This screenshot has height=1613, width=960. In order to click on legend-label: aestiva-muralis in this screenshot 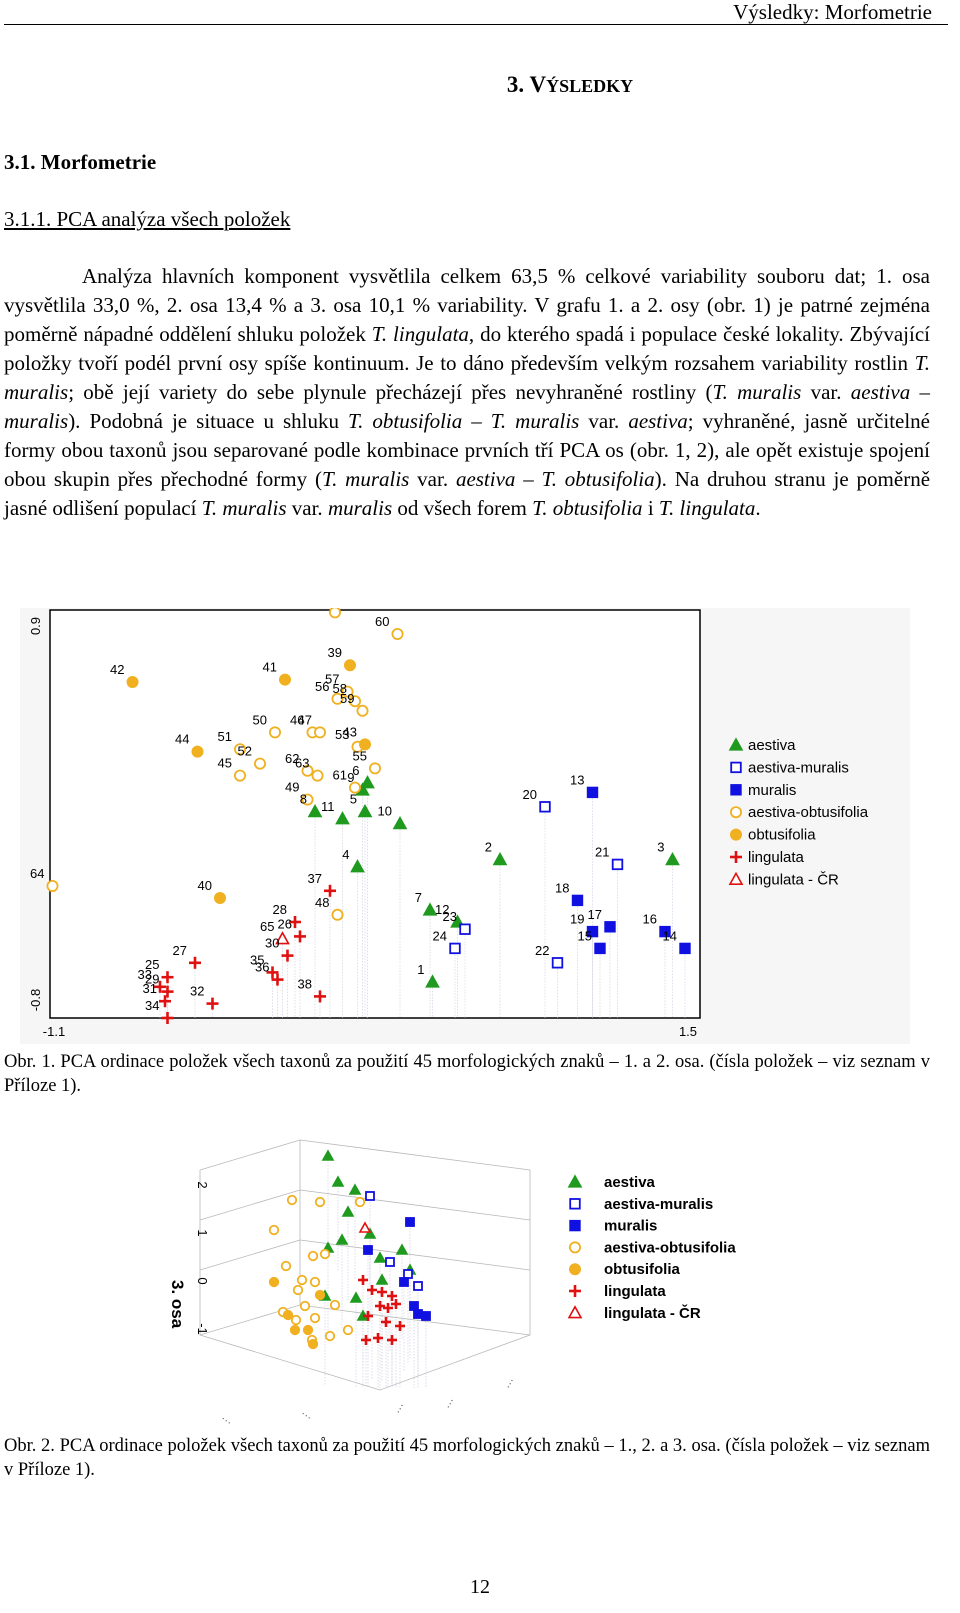, I will do `click(658, 1204)`.